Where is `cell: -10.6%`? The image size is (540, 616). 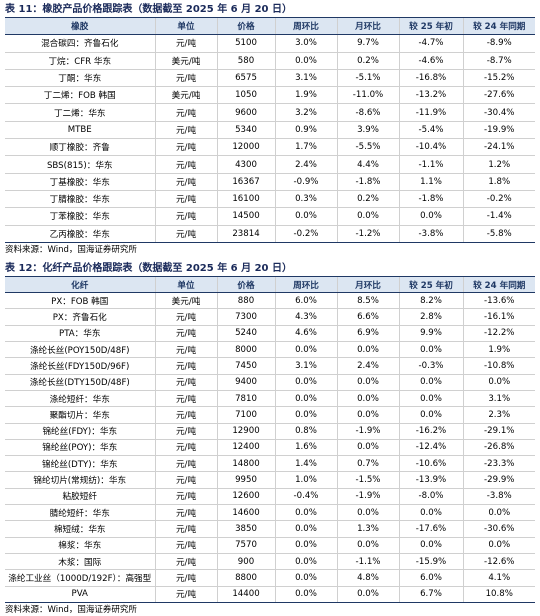
cell: -10.6% is located at coordinates (430, 464).